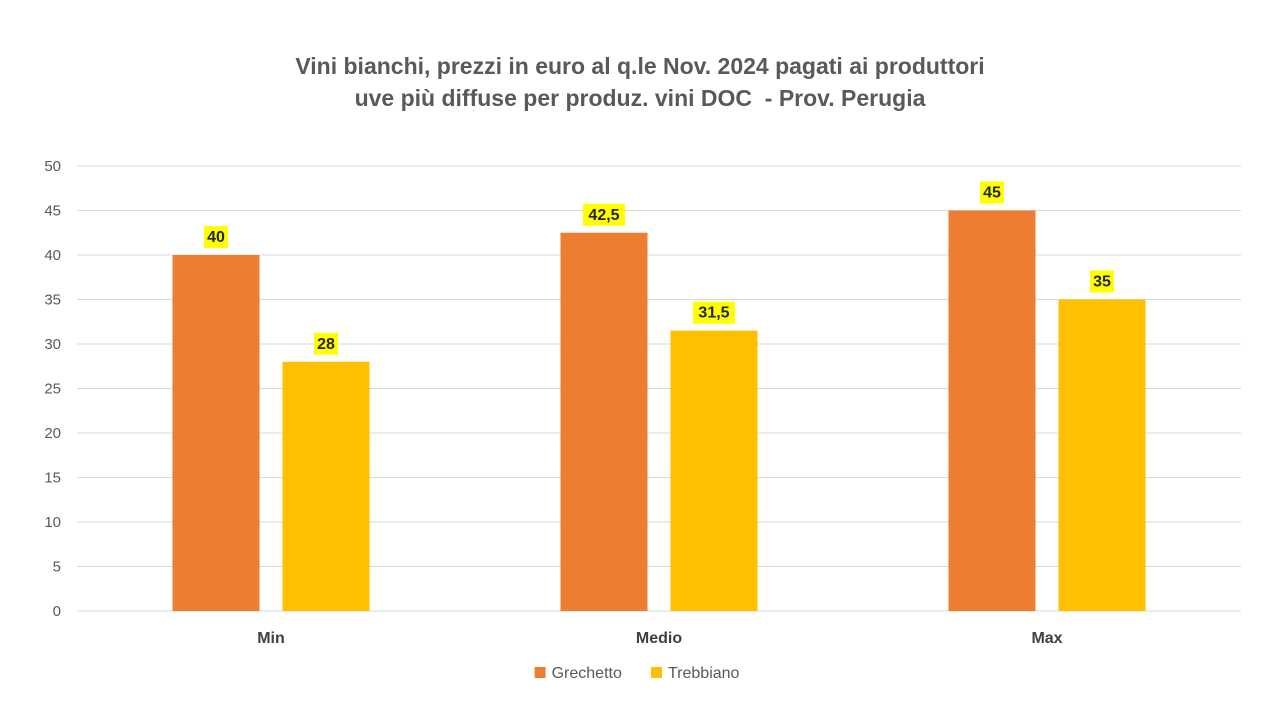  What do you see at coordinates (604, 421) in the screenshot?
I see `bar-grechetto-medio` at bounding box center [604, 421].